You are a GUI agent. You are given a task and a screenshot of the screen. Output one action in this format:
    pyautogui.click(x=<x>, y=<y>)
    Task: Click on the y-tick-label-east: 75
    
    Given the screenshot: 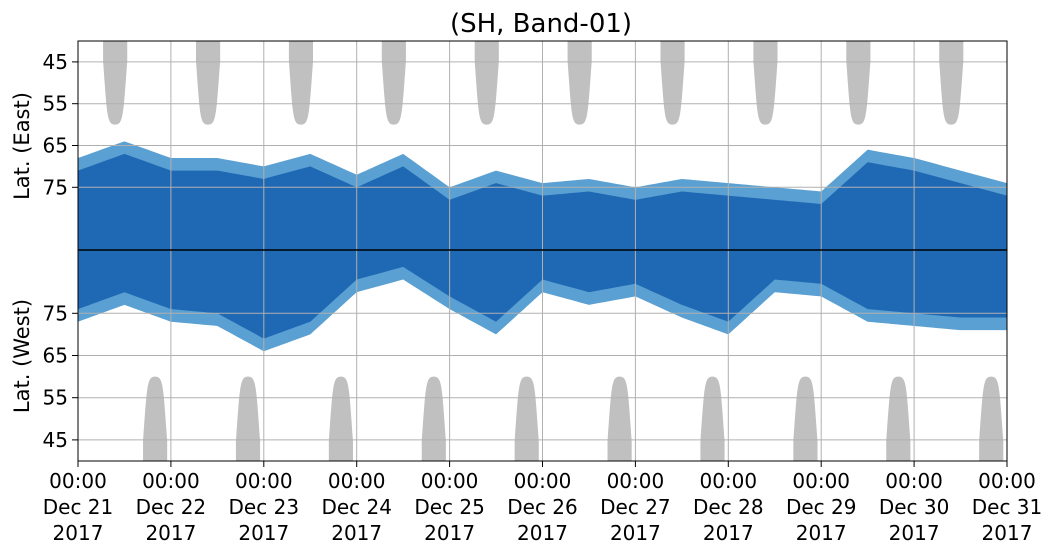 What is the action you would take?
    pyautogui.click(x=55, y=187)
    